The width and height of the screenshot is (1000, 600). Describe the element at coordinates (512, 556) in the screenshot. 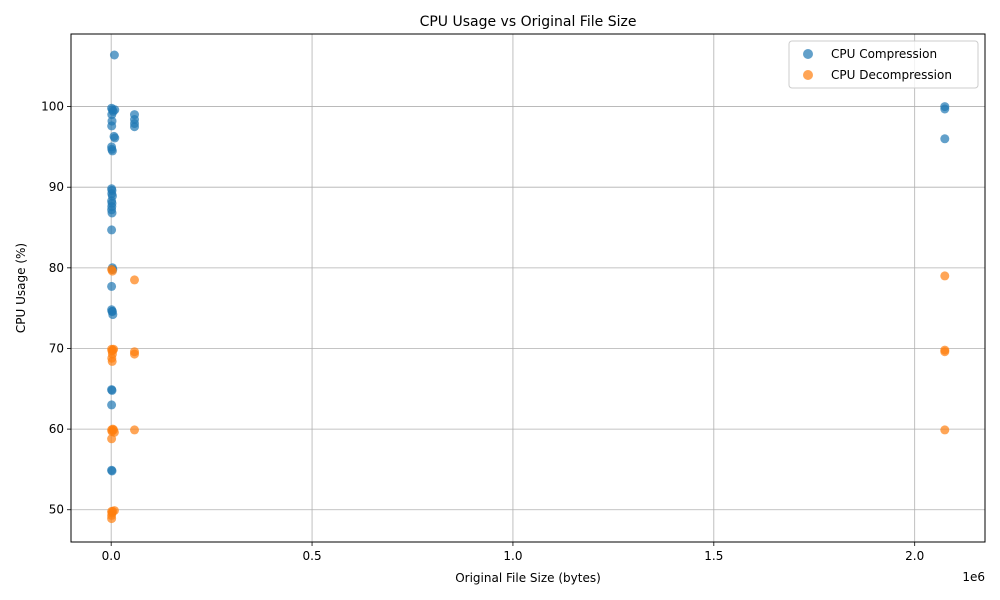

I see `x-tick-label: 1.0` at that location.